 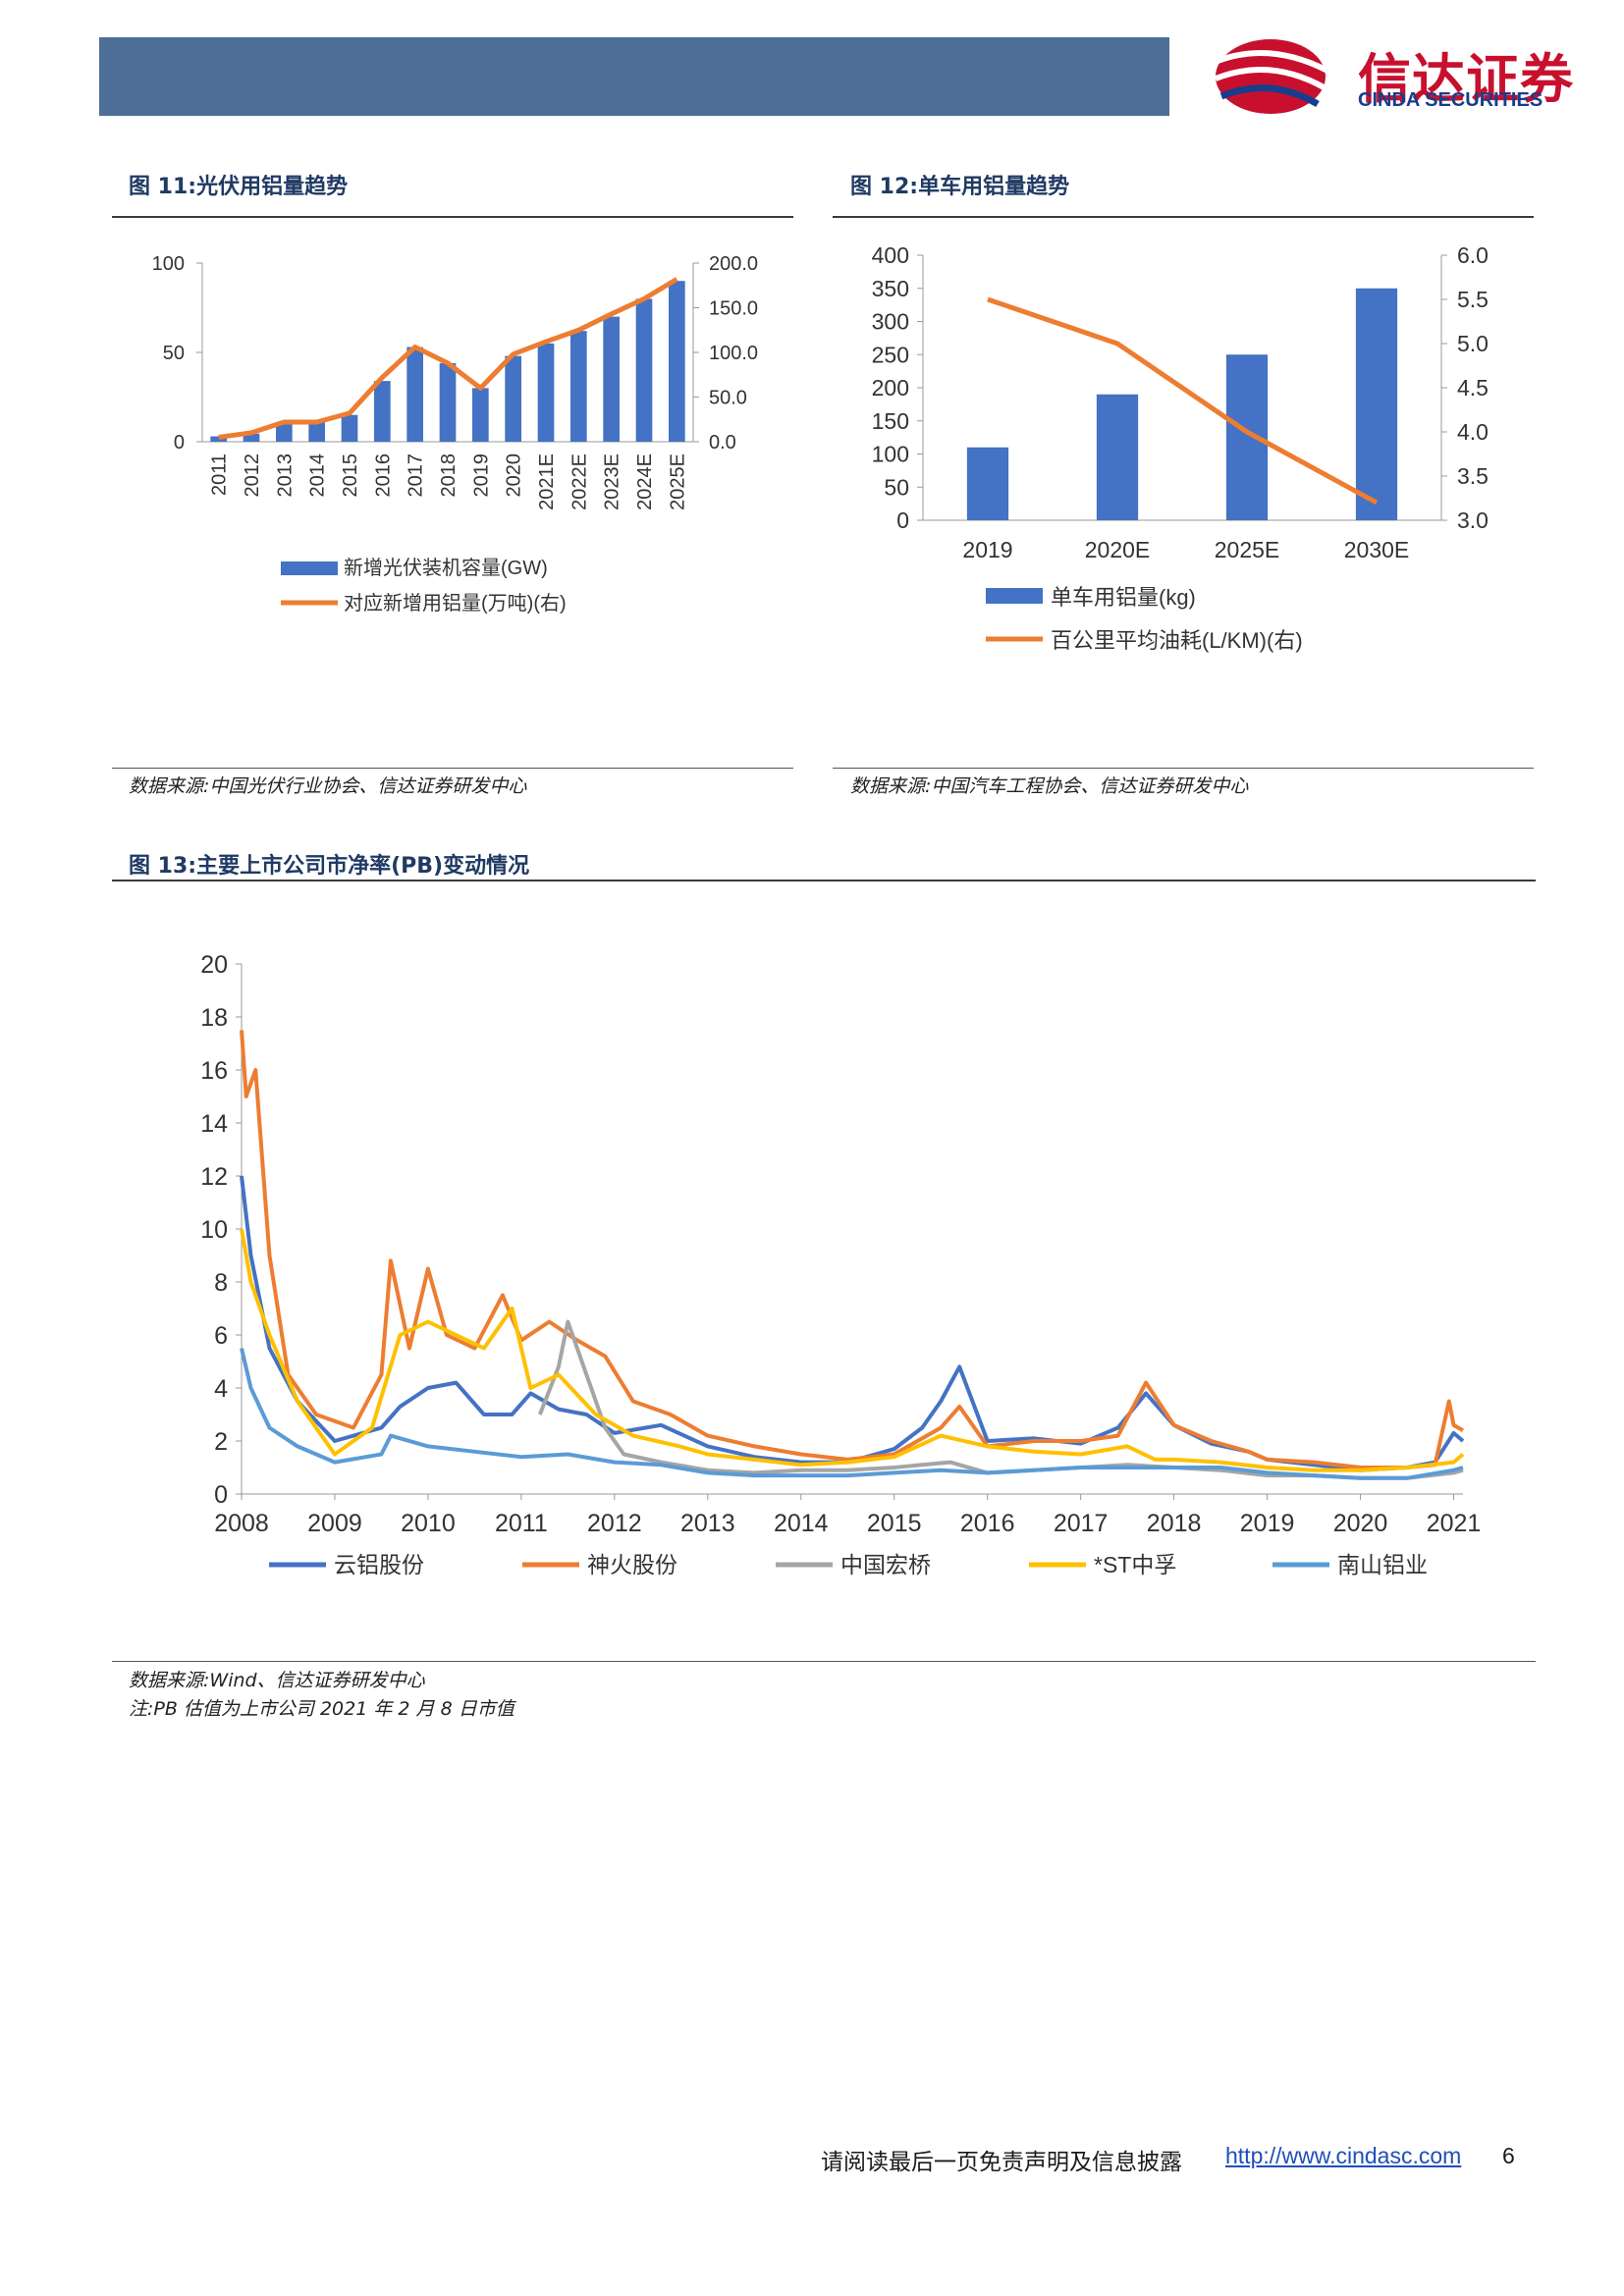 I want to click on fig12-left-tick-label: 250, so click(x=890, y=355).